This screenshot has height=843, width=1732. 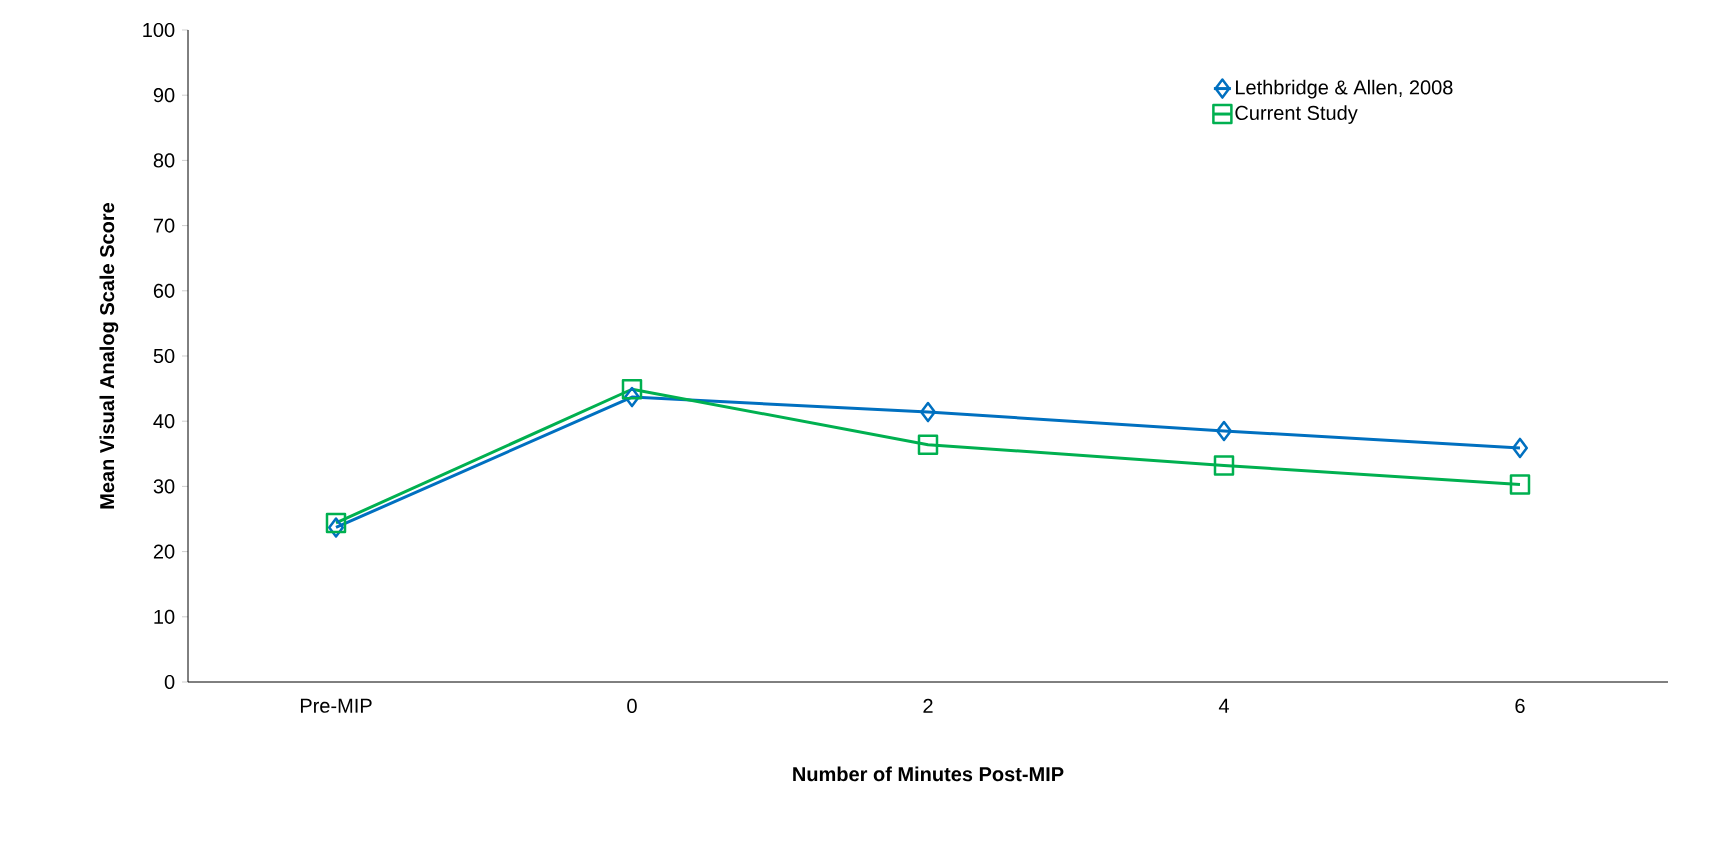 I want to click on x-axis-title: Number of Minutes Post-MIP, so click(x=928, y=774).